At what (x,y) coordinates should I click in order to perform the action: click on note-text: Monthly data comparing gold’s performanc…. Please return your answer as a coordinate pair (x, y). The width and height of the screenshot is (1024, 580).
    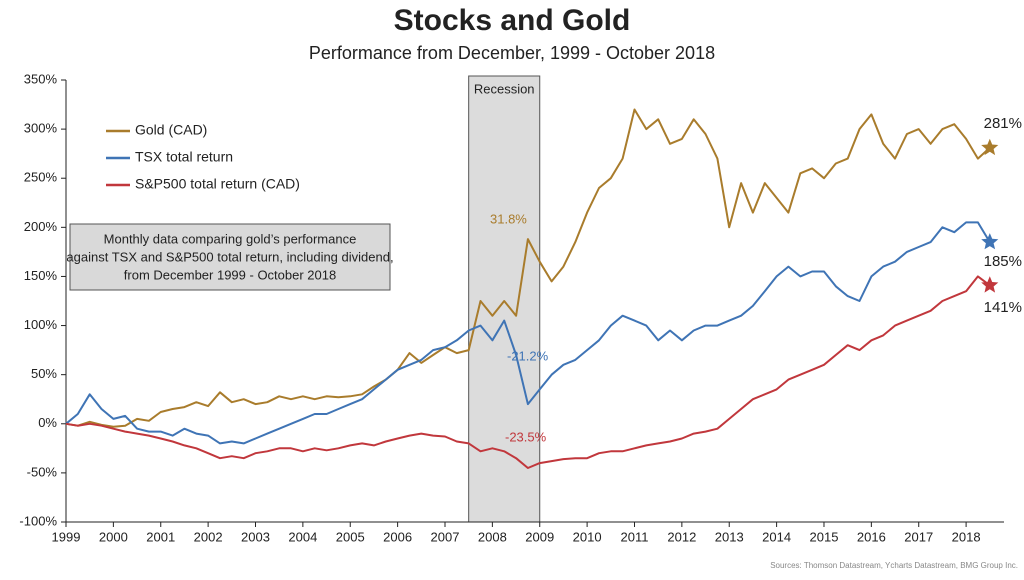
    Looking at the image, I should click on (230, 238).